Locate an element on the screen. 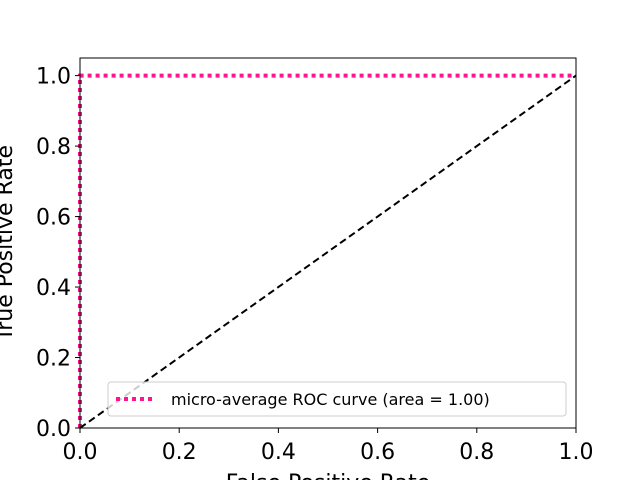 The image size is (640, 480). x-tick-label: 1.0 is located at coordinates (576, 452).